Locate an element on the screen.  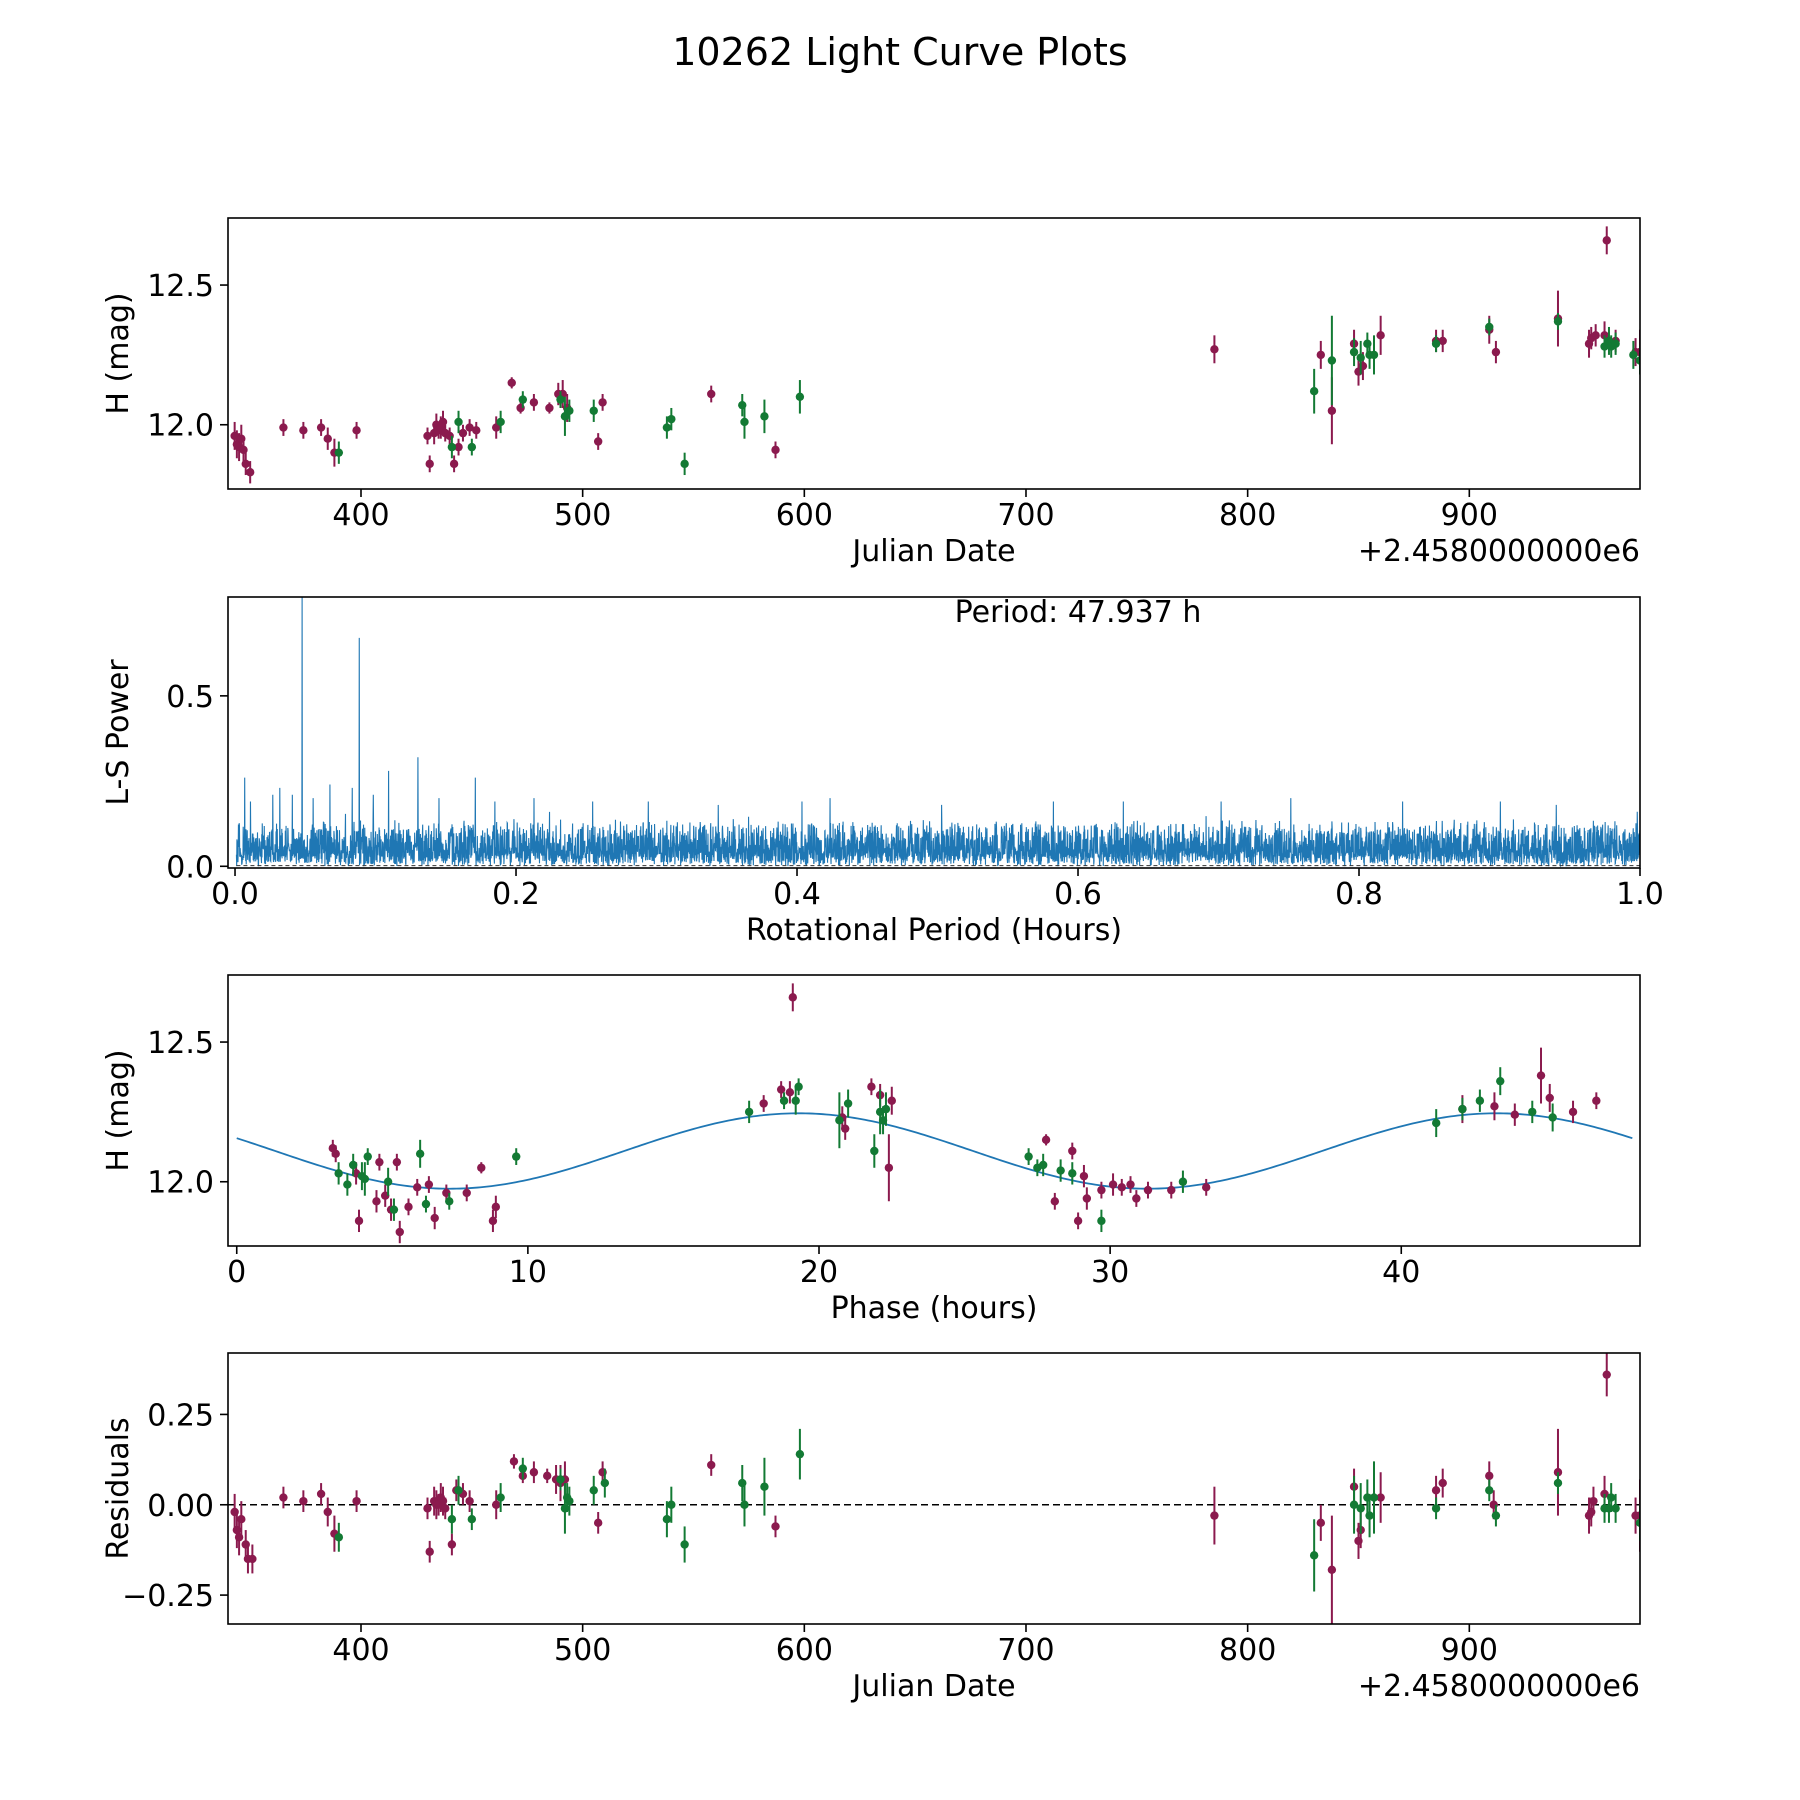
x-axis-label: Rotational Period (Hours) is located at coordinates (934, 930).